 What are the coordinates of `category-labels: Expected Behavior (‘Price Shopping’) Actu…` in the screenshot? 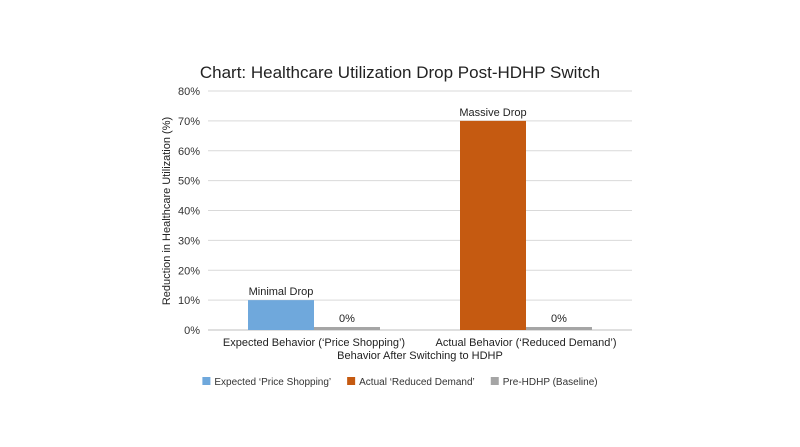 It's located at (420, 343).